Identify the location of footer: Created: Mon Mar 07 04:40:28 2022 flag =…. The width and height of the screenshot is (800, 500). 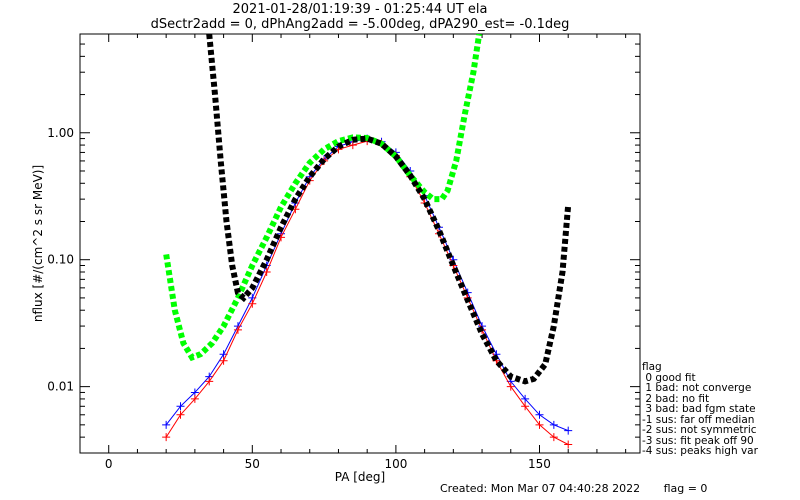
(573, 488).